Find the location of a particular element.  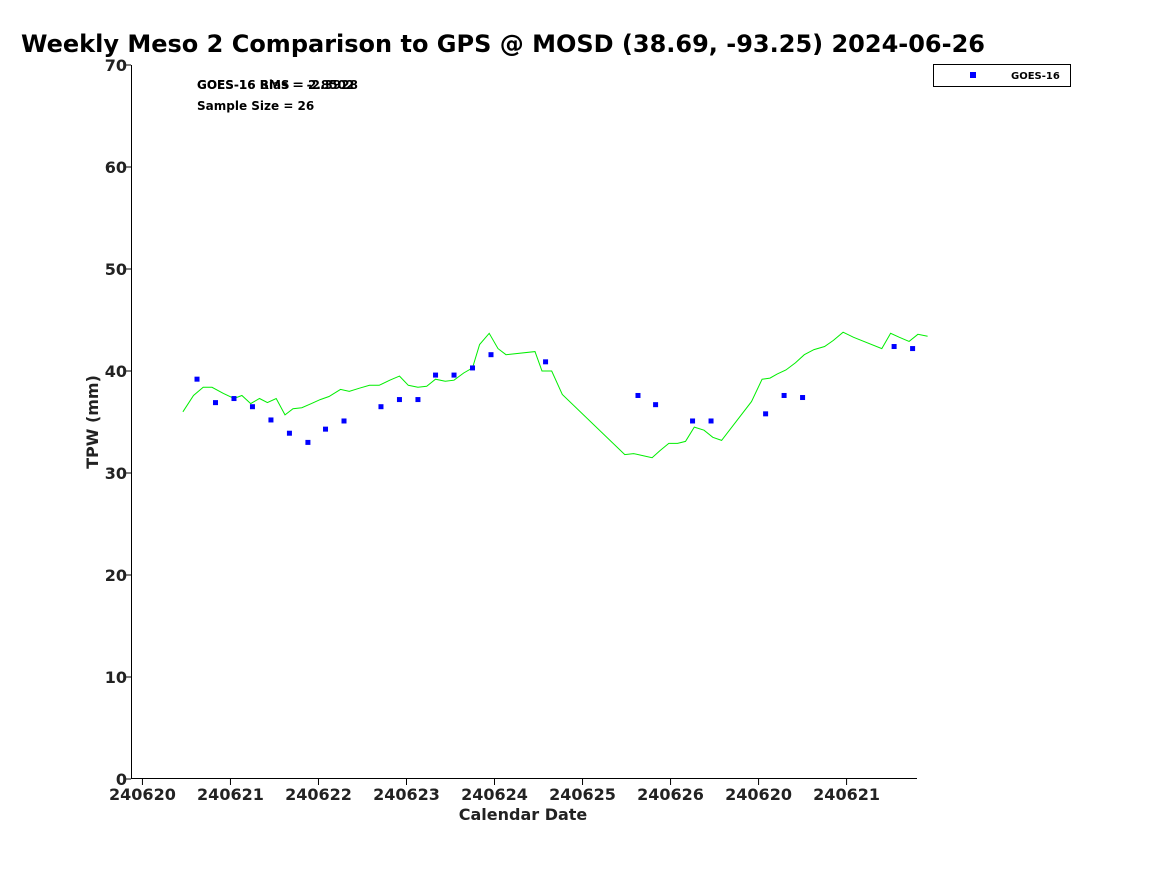

x-tick-label: 240623 is located at coordinates (406, 794).